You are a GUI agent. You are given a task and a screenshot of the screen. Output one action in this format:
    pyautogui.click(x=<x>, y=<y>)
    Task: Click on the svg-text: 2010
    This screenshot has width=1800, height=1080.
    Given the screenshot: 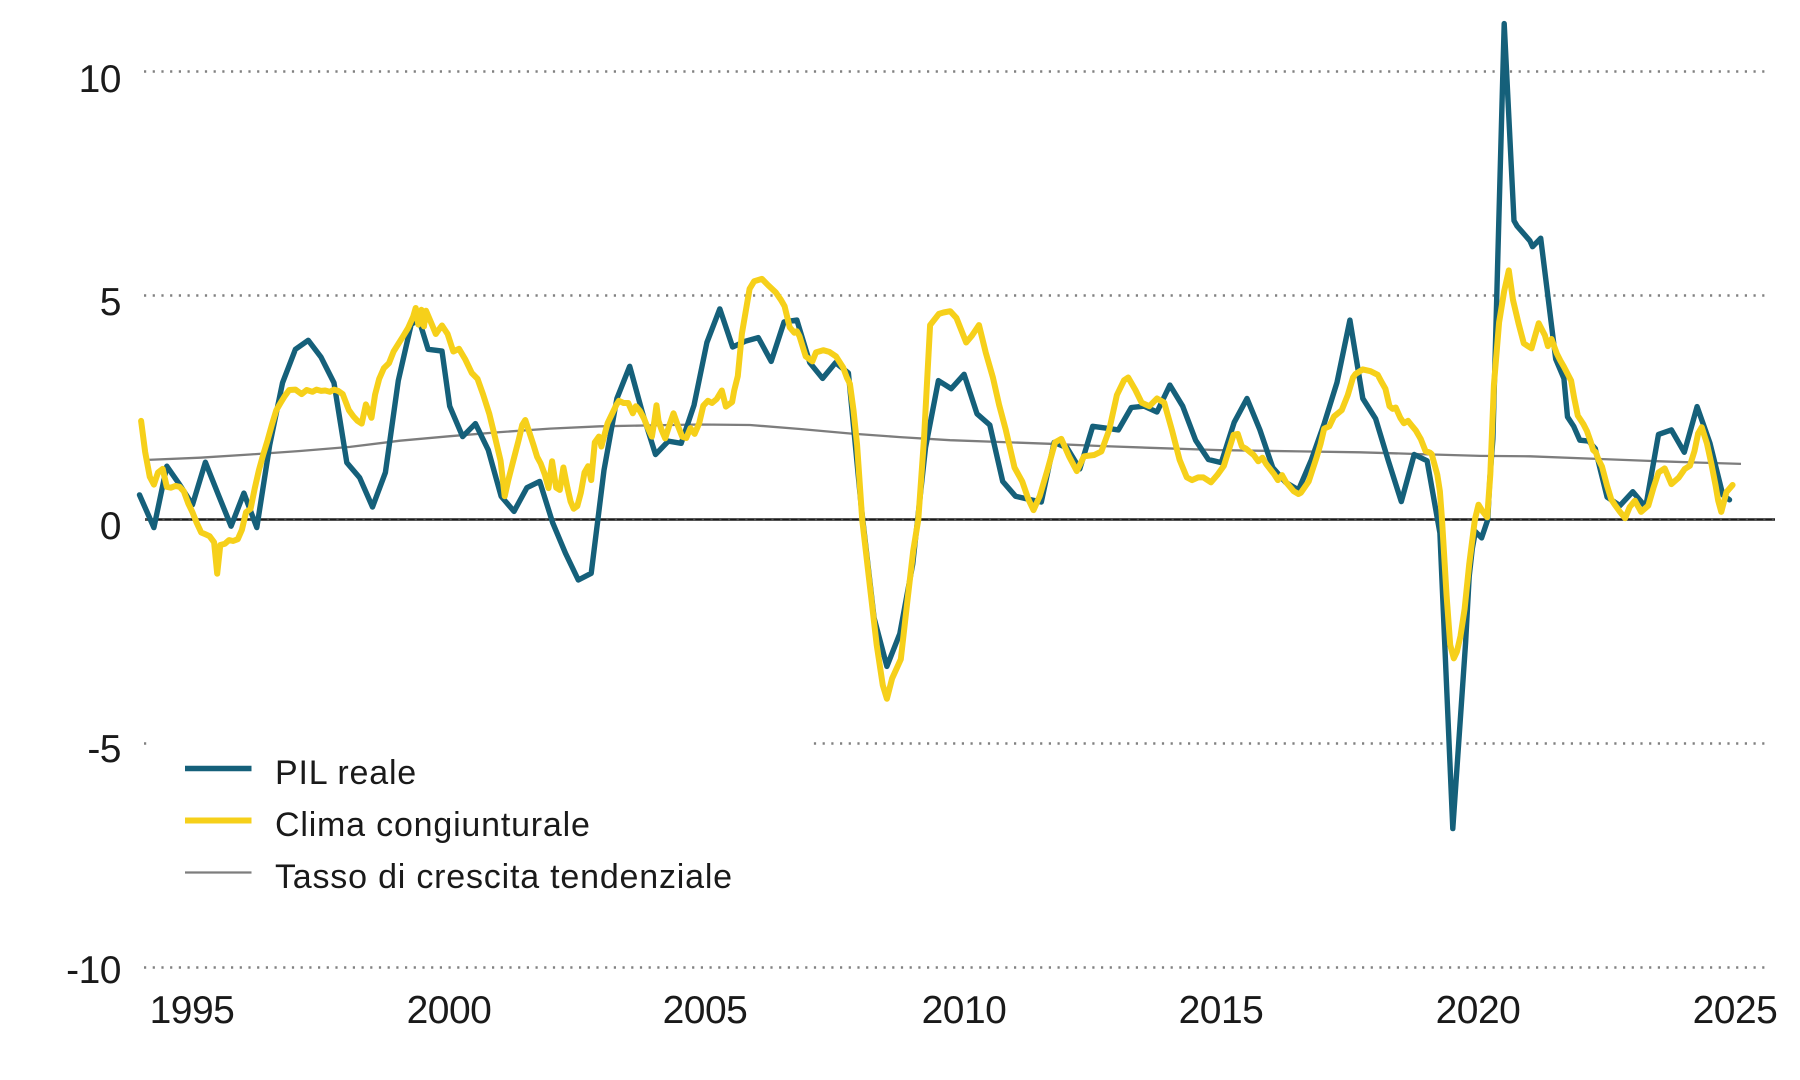 What is the action you would take?
    pyautogui.click(x=964, y=1010)
    